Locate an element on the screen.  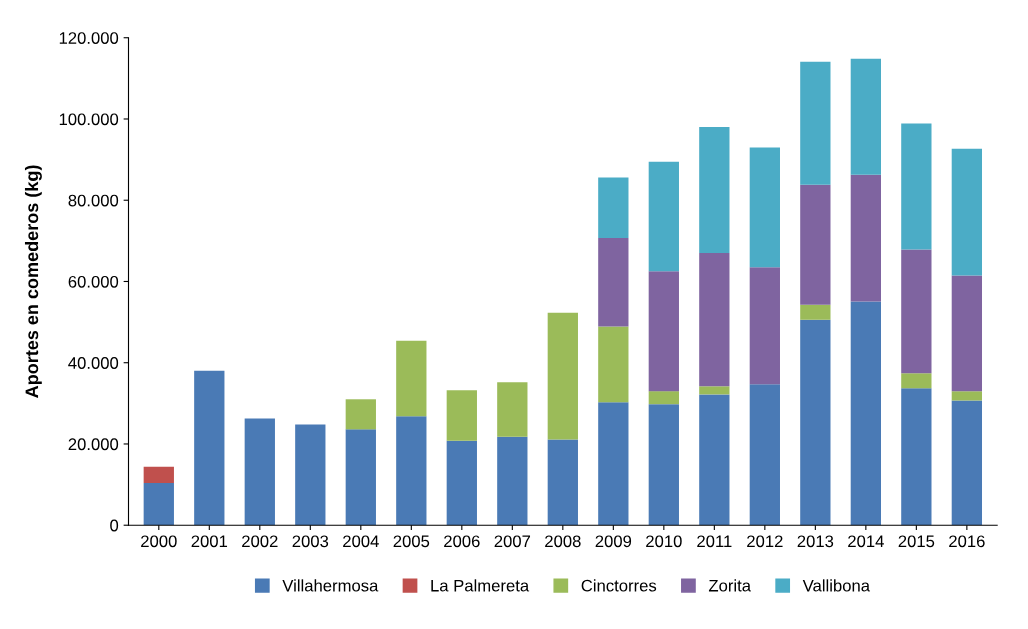
x-tick-label: 2015 is located at coordinates (916, 541).